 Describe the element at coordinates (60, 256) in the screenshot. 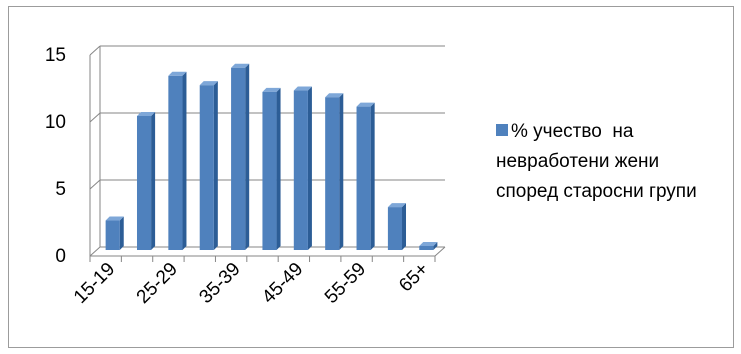

I see `y-tick-label: 0` at that location.